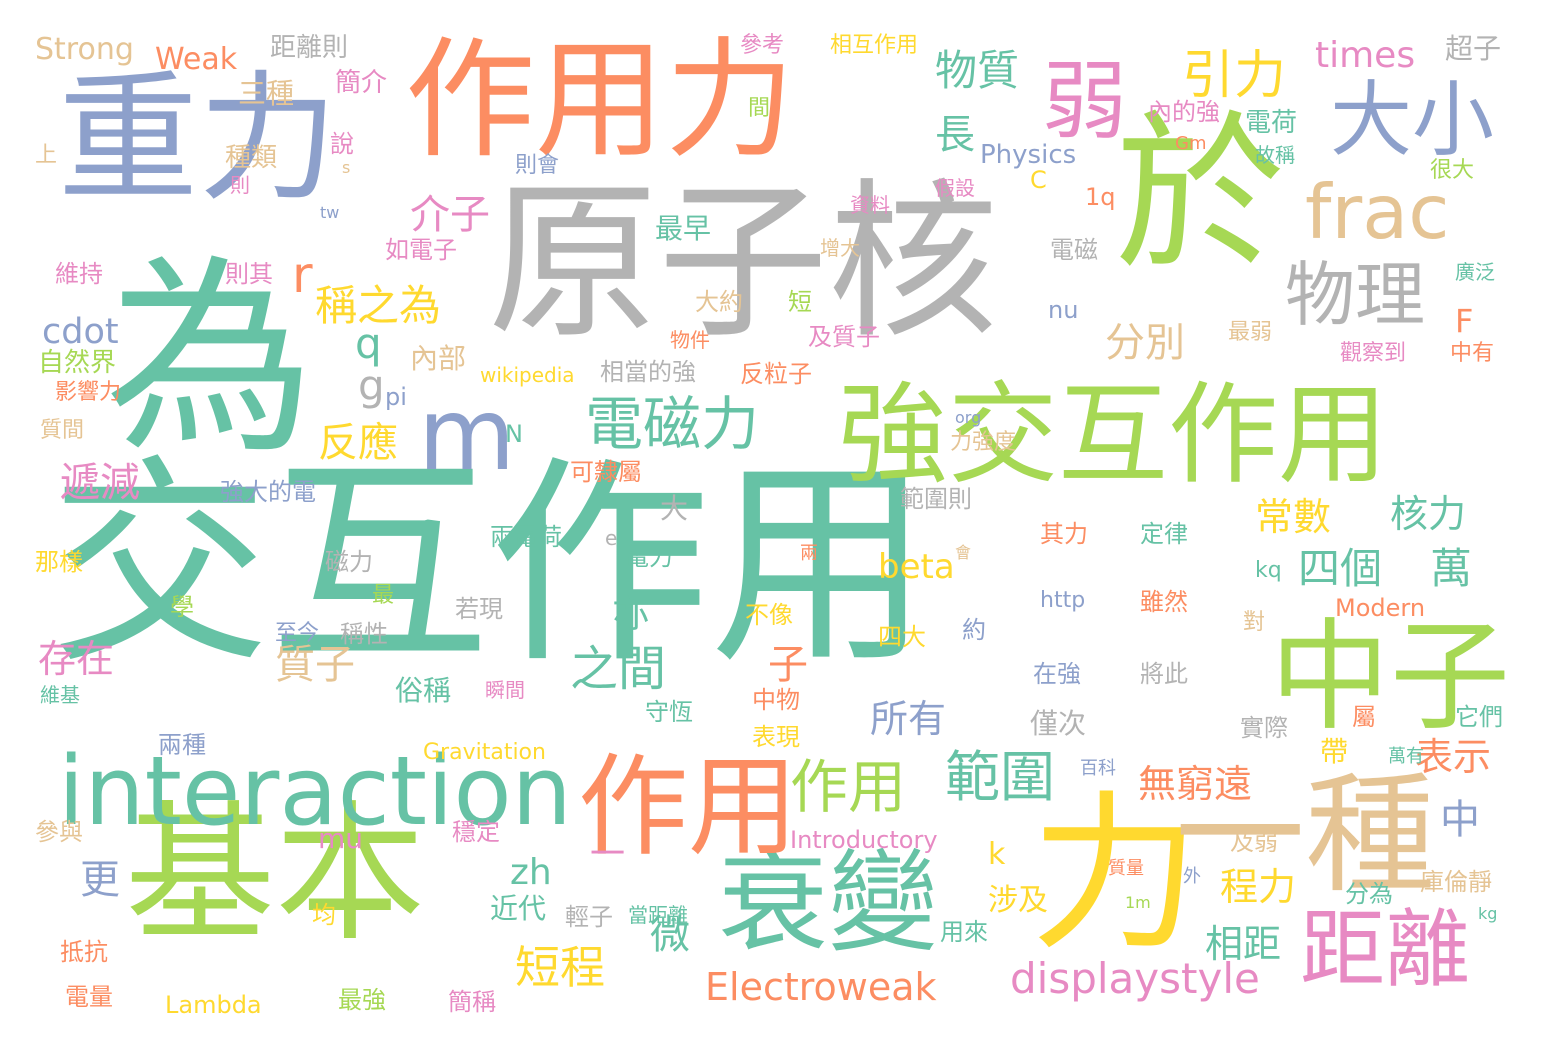 This screenshot has height=1052, width=1548. Describe the element at coordinates (964, 932) in the screenshot. I see `word-cloud-term: 用來` at that location.